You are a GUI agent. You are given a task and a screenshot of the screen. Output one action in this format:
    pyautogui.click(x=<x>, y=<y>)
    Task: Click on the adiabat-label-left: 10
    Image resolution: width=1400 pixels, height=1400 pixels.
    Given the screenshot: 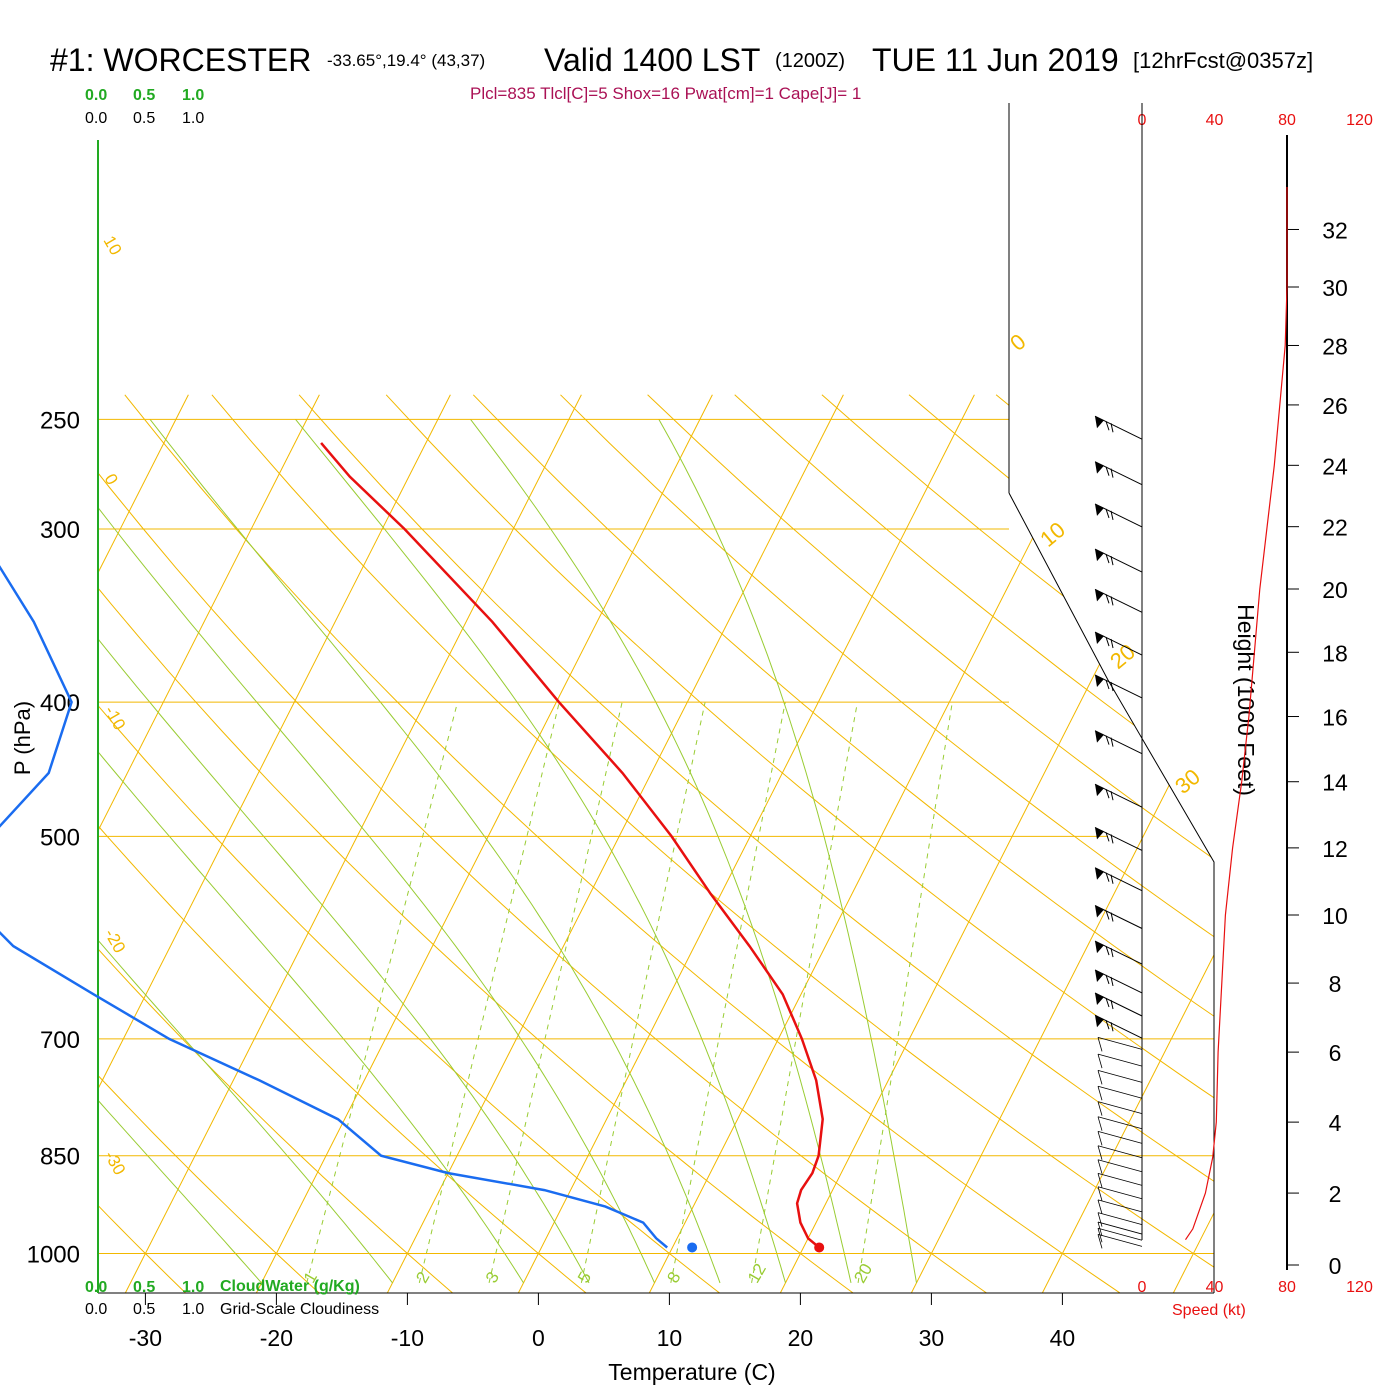 What is the action you would take?
    pyautogui.click(x=113, y=246)
    